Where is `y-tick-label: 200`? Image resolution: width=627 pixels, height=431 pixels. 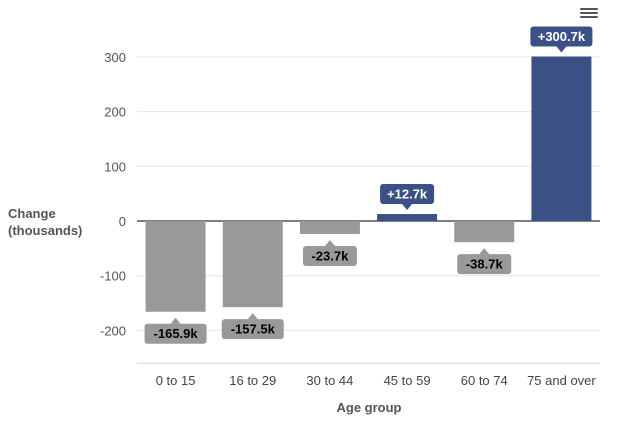 y-tick-label: 200 is located at coordinates (115, 112).